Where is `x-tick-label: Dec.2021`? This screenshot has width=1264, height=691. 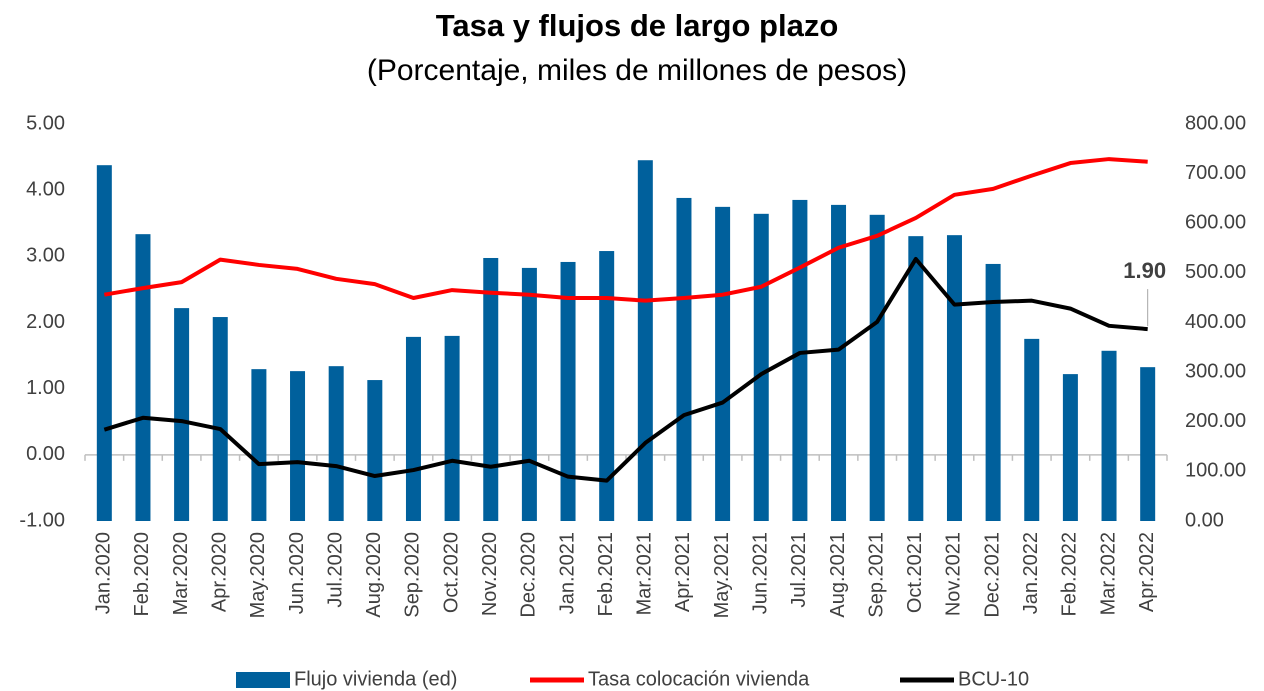 x-tick-label: Dec.2021 is located at coordinates (992, 575).